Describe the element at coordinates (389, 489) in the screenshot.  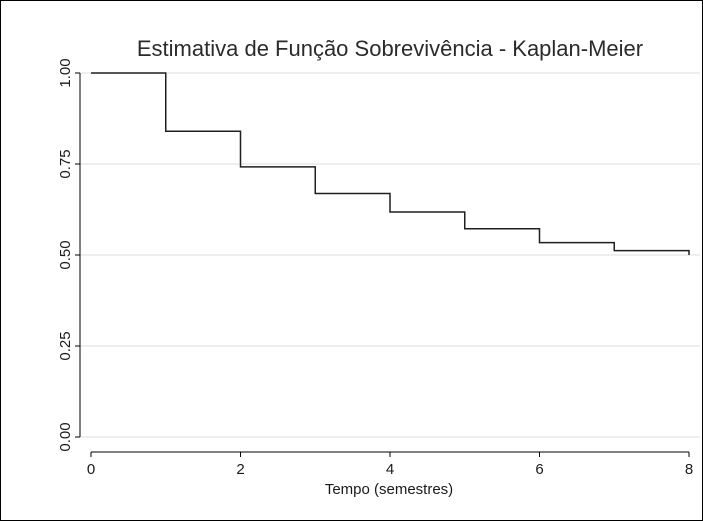
I see `x-axis-label: Tempo (semestres)` at that location.